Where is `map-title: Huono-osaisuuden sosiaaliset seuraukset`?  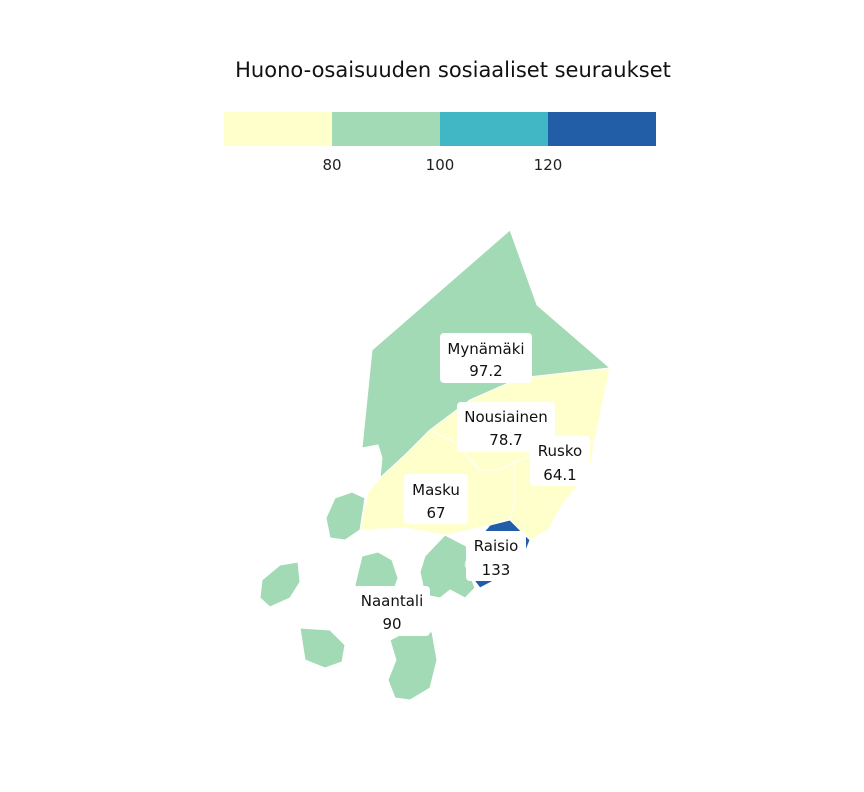
map-title: Huono-osaisuuden sosiaaliset seuraukset is located at coordinates (453, 70).